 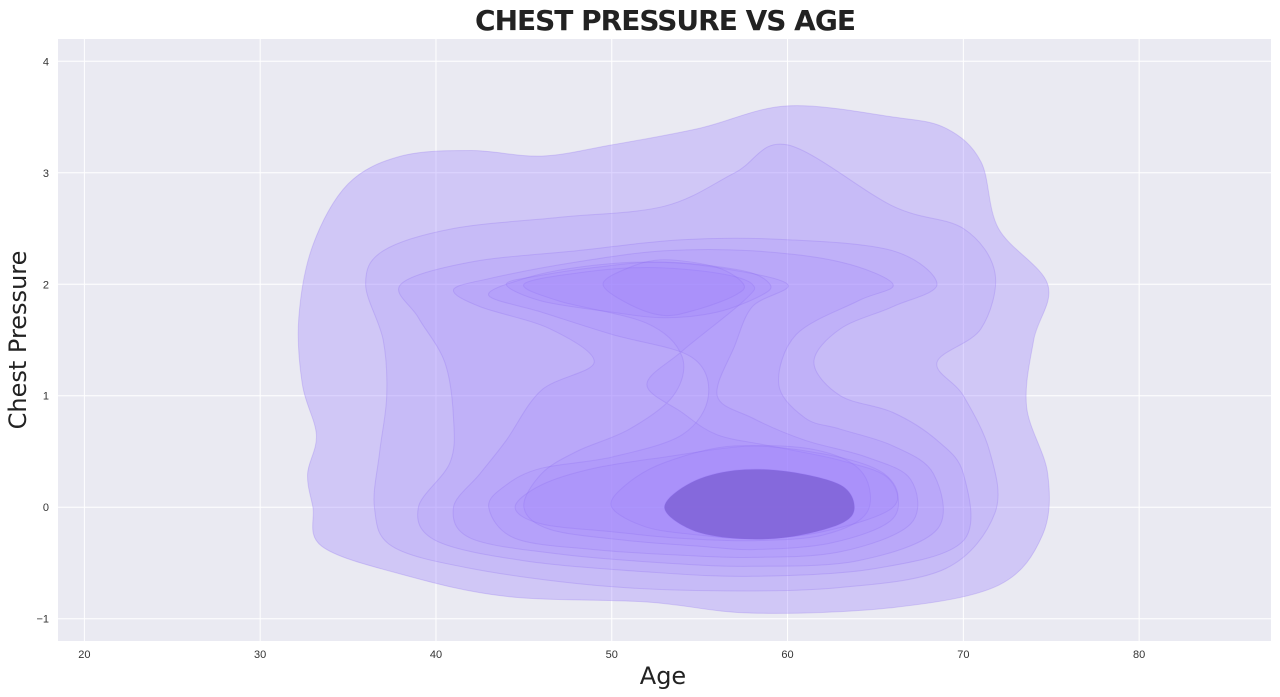 I want to click on x-tick-label: 30, so click(x=260, y=655).